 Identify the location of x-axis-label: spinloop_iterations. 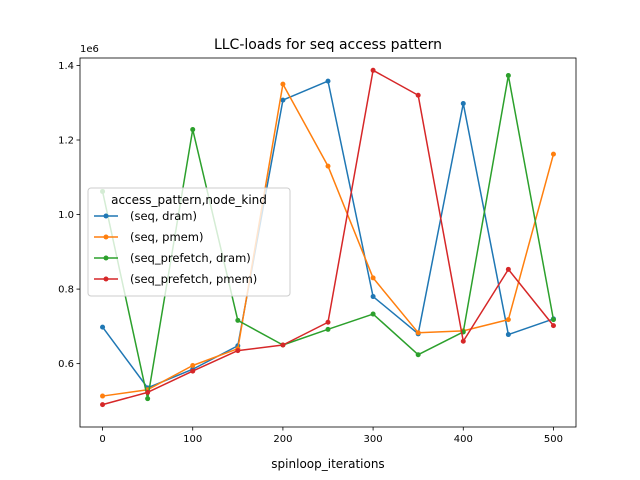
(327, 464).